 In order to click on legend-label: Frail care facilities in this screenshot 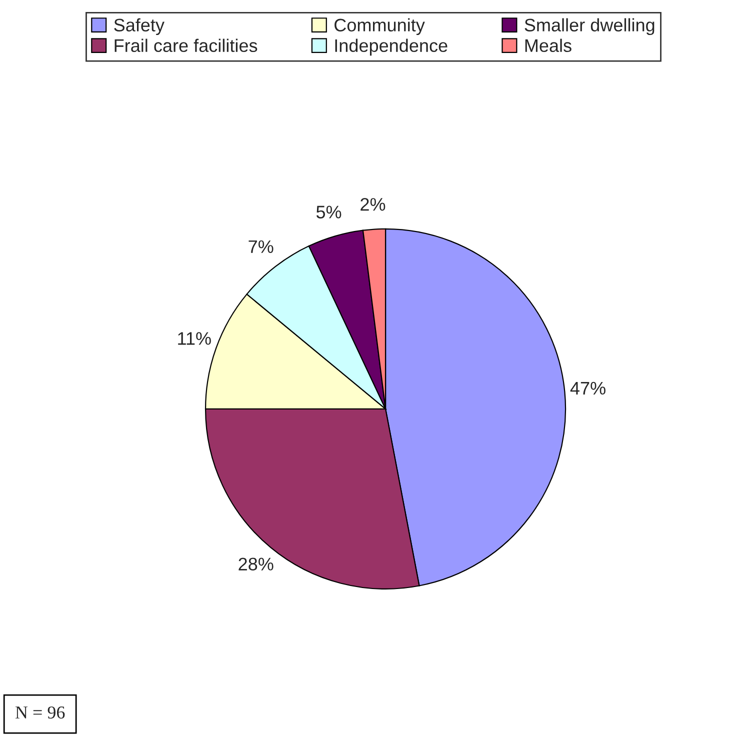, I will do `click(186, 45)`.